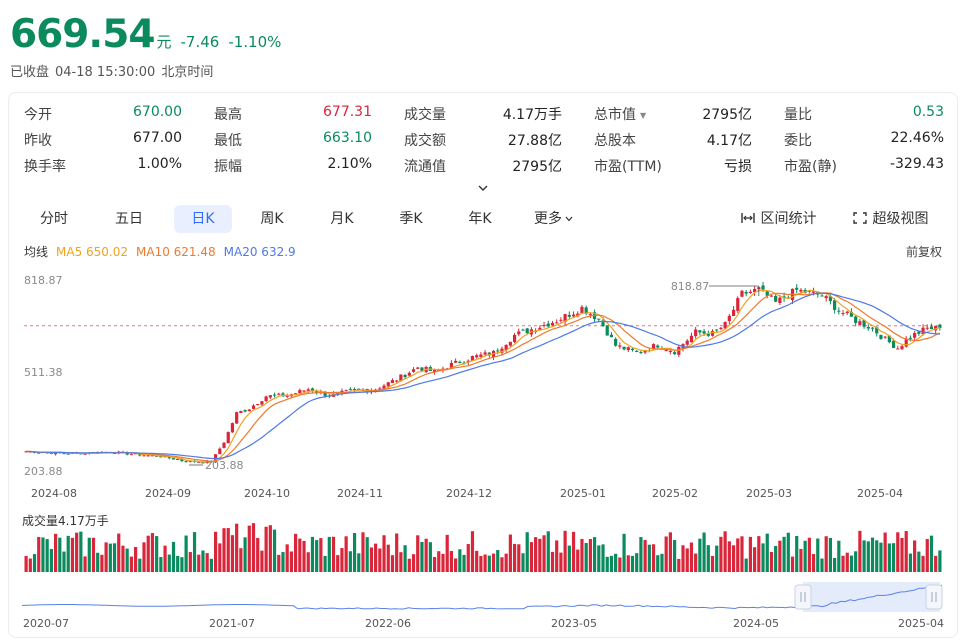 This screenshot has height=642, width=960. Describe the element at coordinates (921, 623) in the screenshot. I see `navigator-tick-label: 2025-04` at that location.